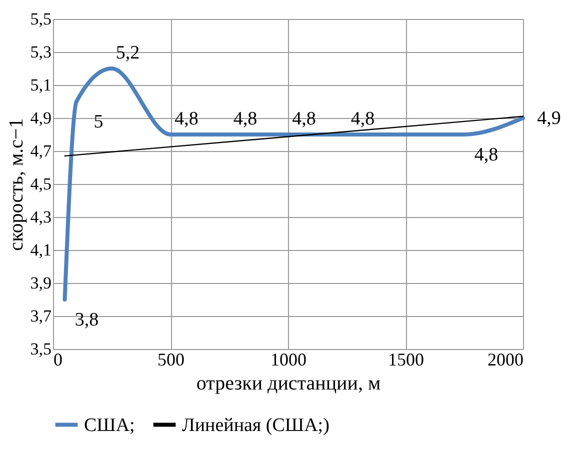  Describe the element at coordinates (109, 425) in the screenshot. I see `legend-label: США;` at that location.